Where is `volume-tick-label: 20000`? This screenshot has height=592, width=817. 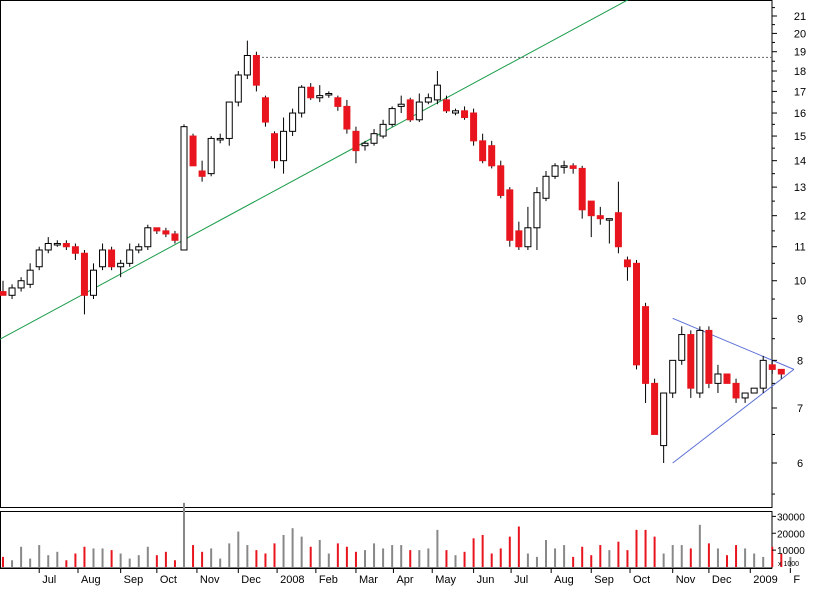
volume-tick-label: 20000 is located at coordinates (791, 534).